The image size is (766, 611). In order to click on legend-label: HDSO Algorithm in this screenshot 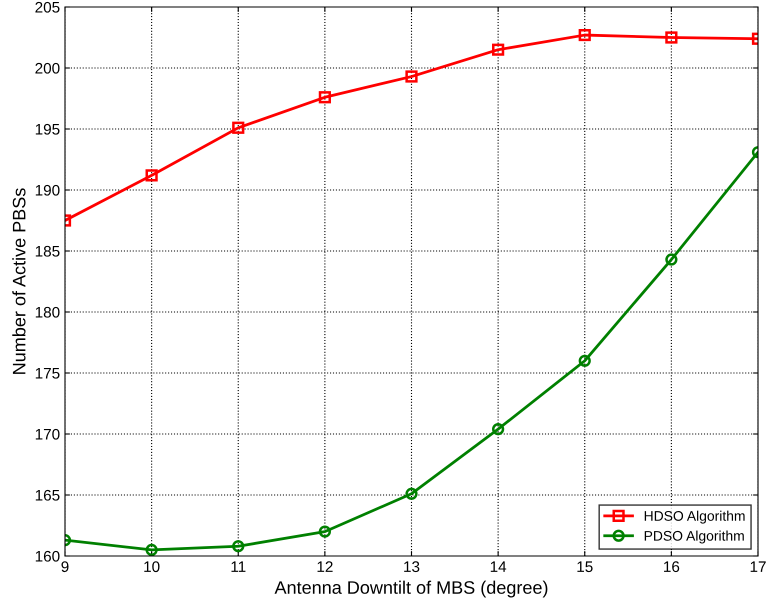, I will do `click(694, 517)`.